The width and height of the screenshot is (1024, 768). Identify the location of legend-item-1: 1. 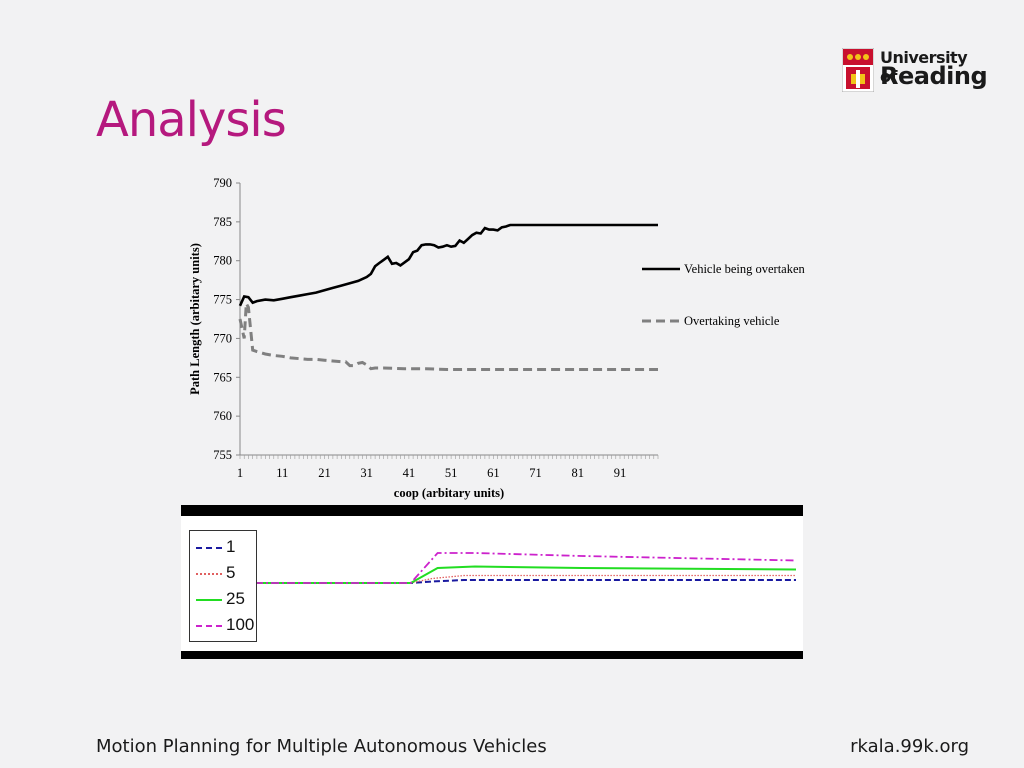
(226, 547).